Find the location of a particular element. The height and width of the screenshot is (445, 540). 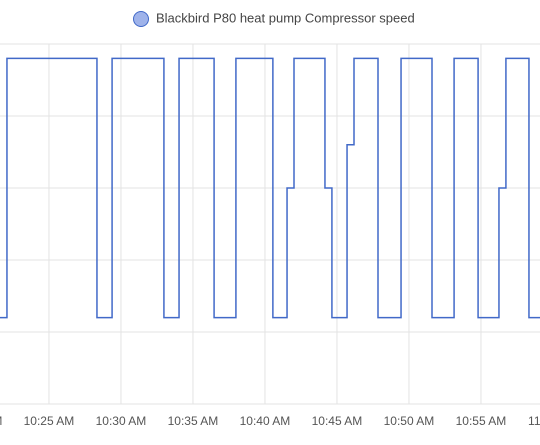

legend-marker is located at coordinates (141, 19).